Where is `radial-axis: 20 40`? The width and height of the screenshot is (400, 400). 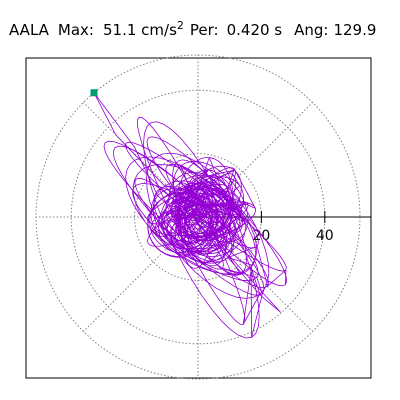
radial-axis: 20 40 is located at coordinates (284, 227).